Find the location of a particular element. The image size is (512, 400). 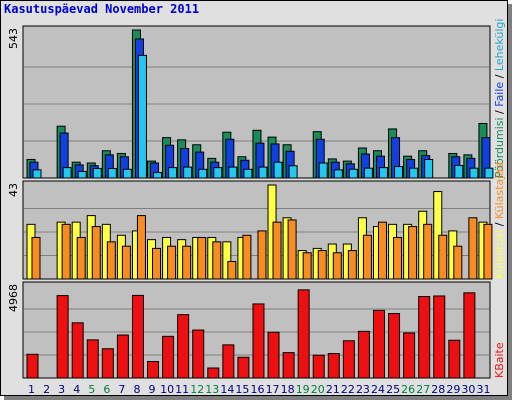

side-label-kbaite: KBaite is located at coordinates (499, 360).